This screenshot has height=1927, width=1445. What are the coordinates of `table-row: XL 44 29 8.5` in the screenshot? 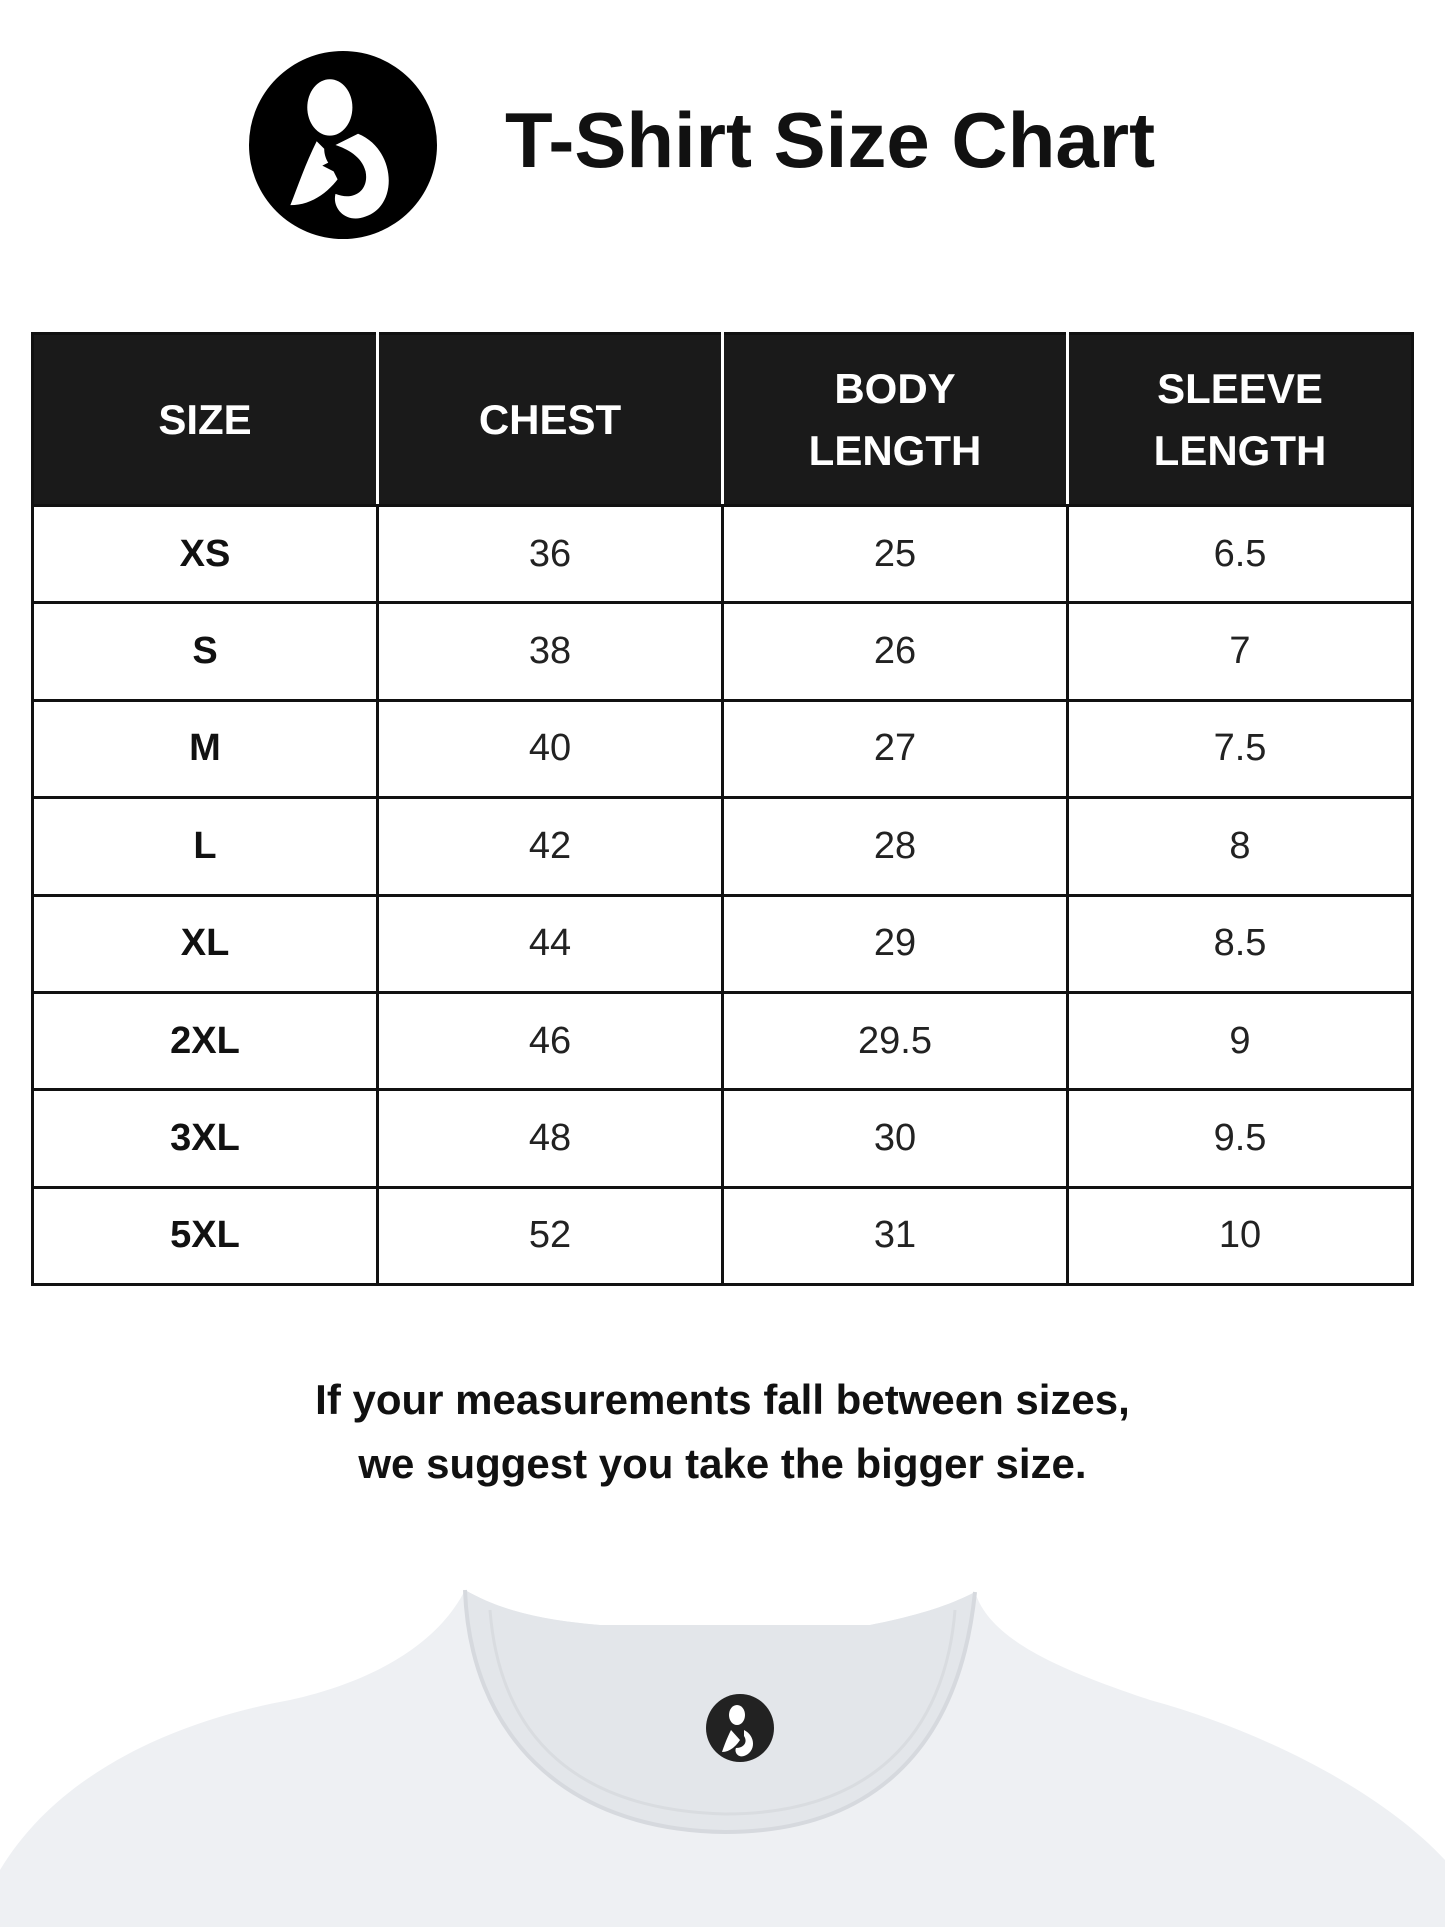 It's located at (722, 943).